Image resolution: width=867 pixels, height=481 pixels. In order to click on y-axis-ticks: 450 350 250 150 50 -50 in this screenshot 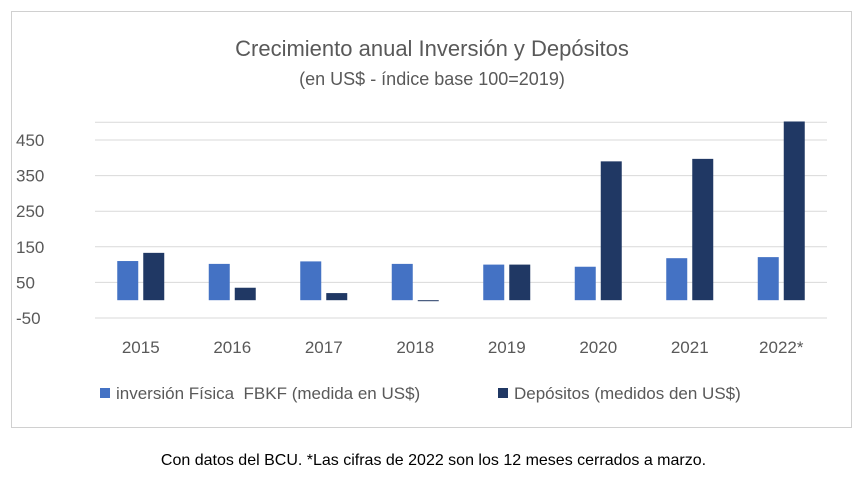, I will do `click(30, 229)`.